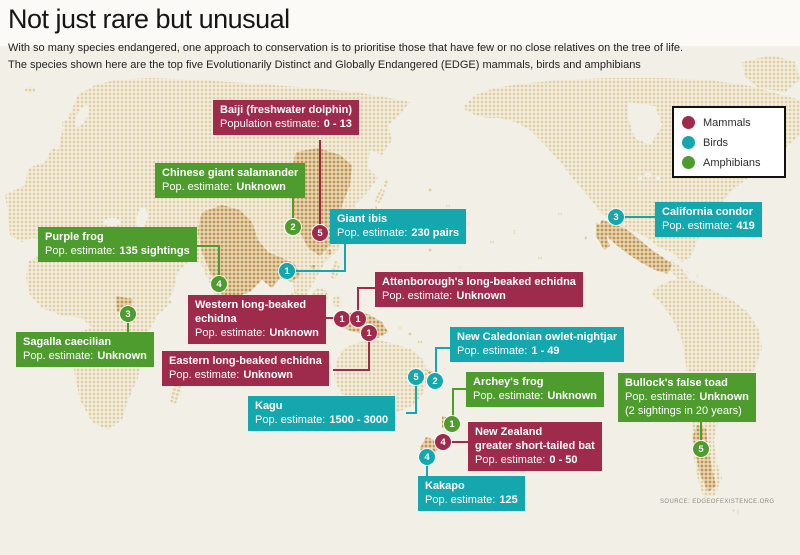  Describe the element at coordinates (337, 124) in the screenshot. I see `pop-value: 0 - 13` at that location.